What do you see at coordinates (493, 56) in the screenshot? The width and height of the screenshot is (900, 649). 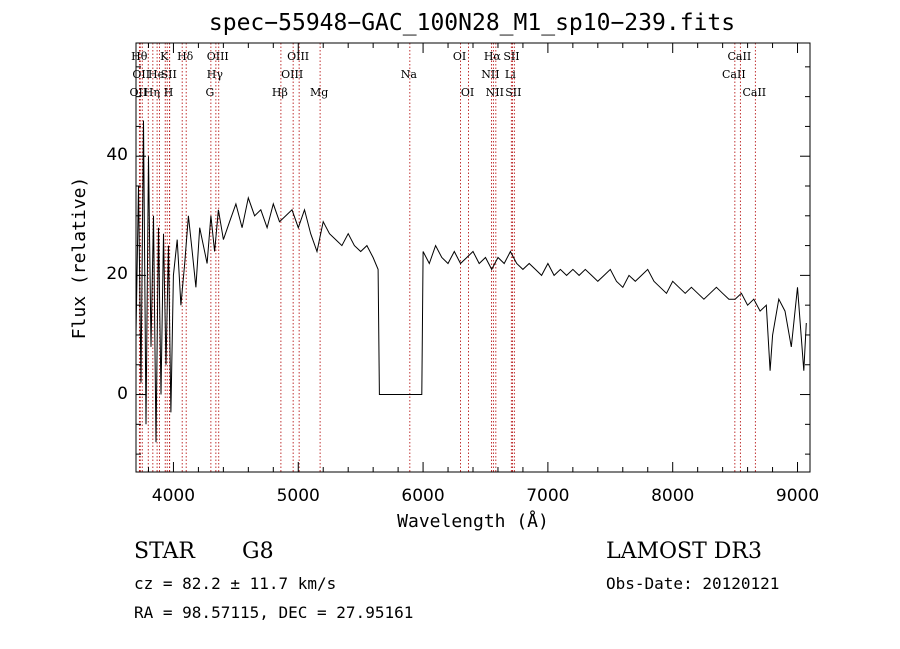 I see `line-marker-label: Hα` at bounding box center [493, 56].